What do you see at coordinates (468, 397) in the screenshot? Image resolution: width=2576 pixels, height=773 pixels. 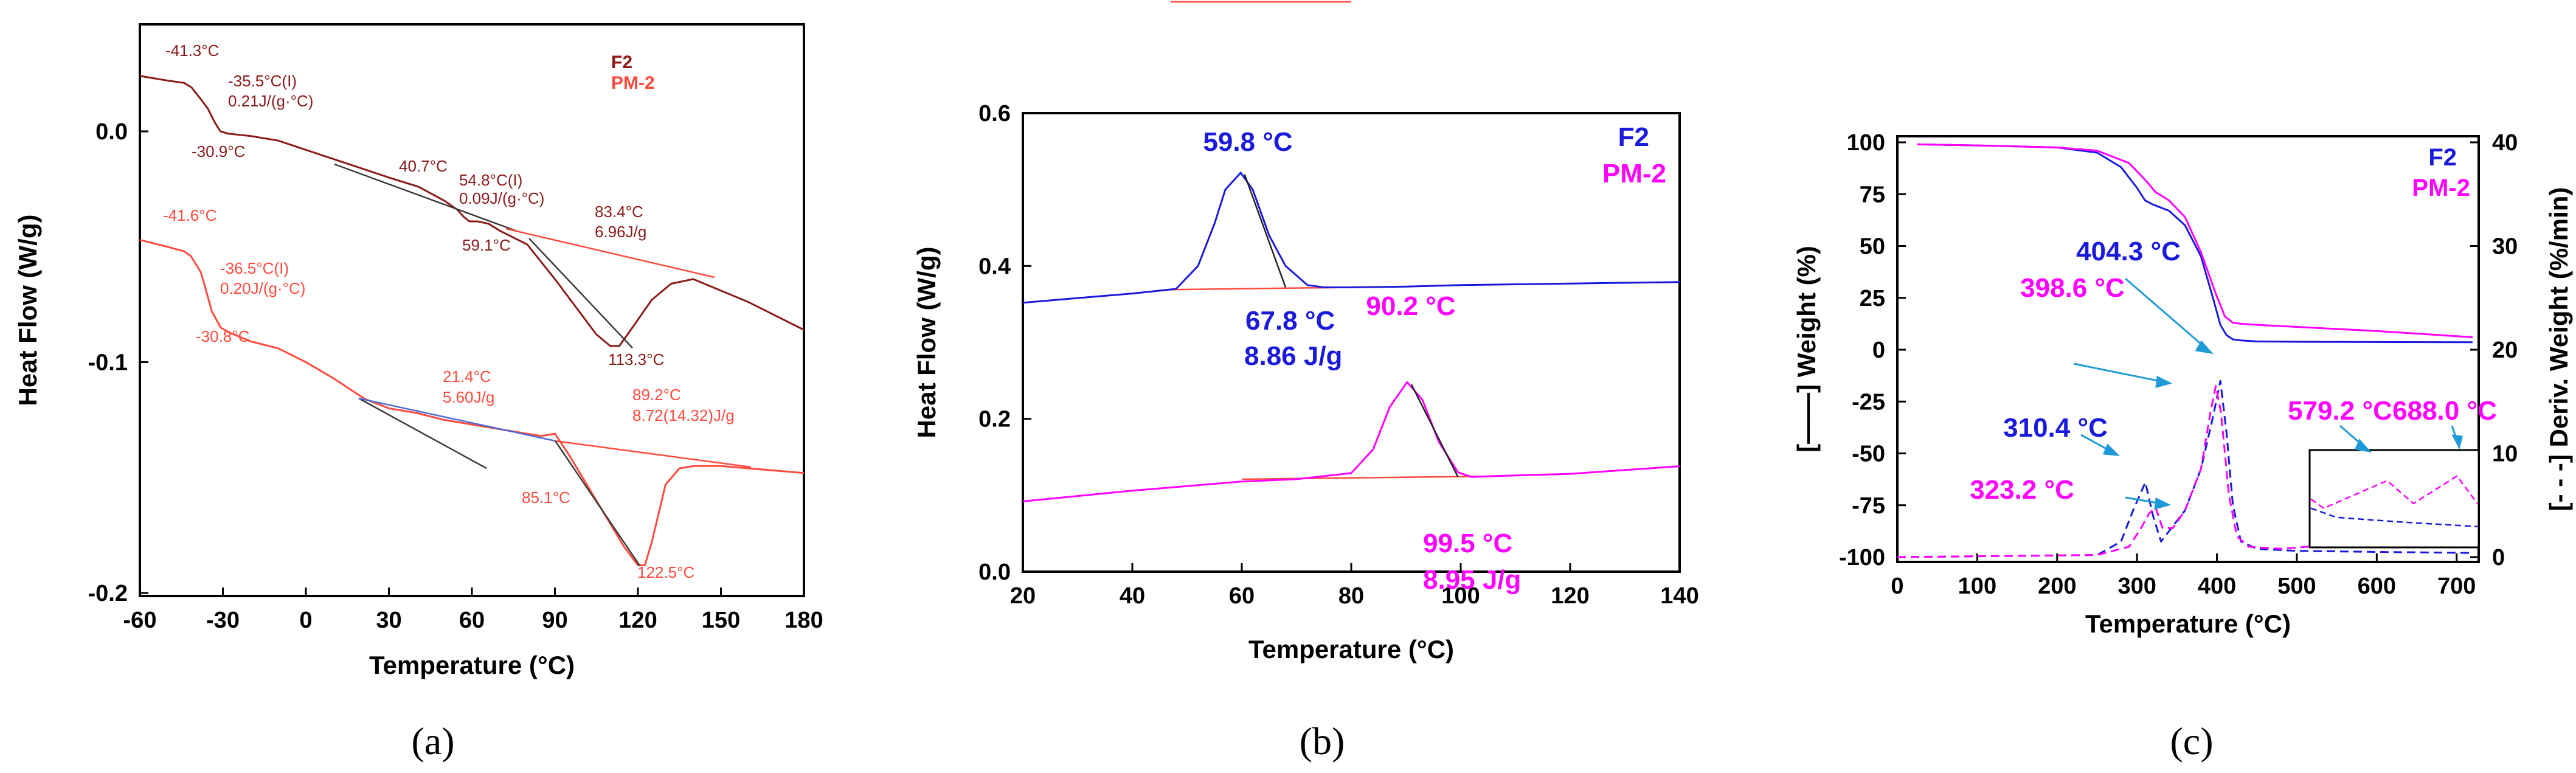 I see `panel-a-ann-16: 5.60J/g` at bounding box center [468, 397].